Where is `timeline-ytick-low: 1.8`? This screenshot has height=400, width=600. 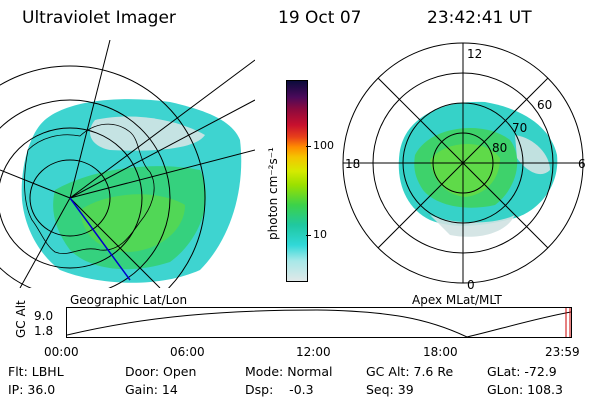
timeline-ytick-low: 1.8 is located at coordinates (44, 331).